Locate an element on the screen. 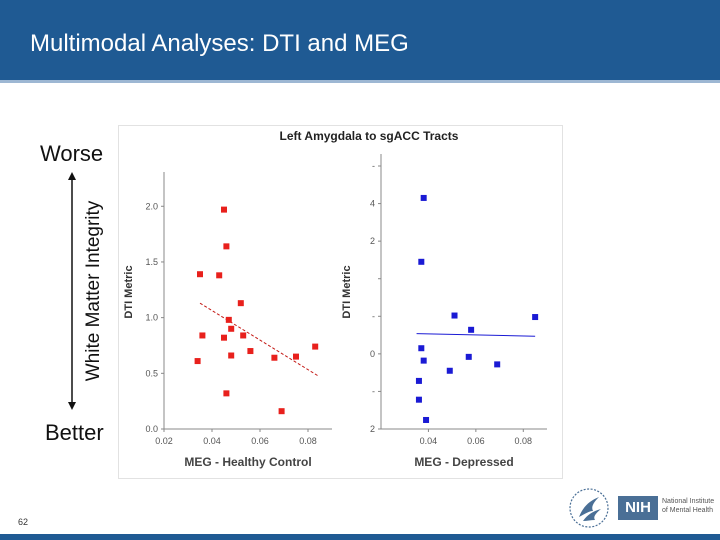 Image resolution: width=720 pixels, height=540 pixels. page-number: 62 is located at coordinates (23, 522).